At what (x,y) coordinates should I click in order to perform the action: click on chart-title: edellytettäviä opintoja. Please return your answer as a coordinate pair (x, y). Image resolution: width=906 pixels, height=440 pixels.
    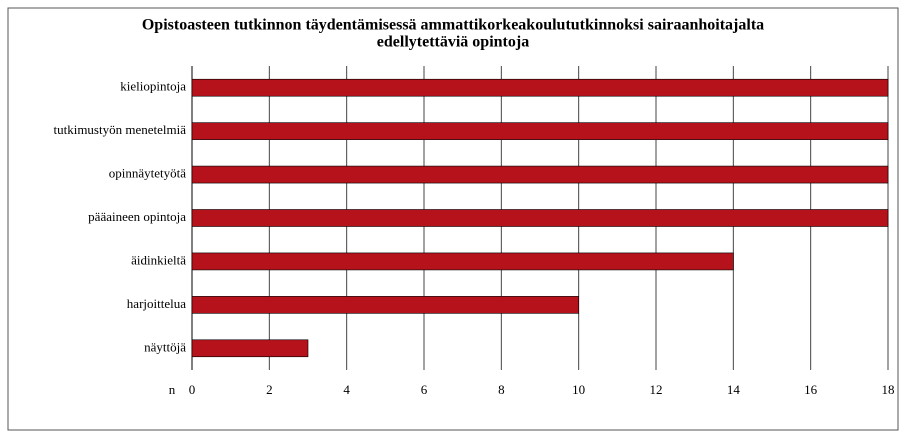
    Looking at the image, I should click on (453, 42).